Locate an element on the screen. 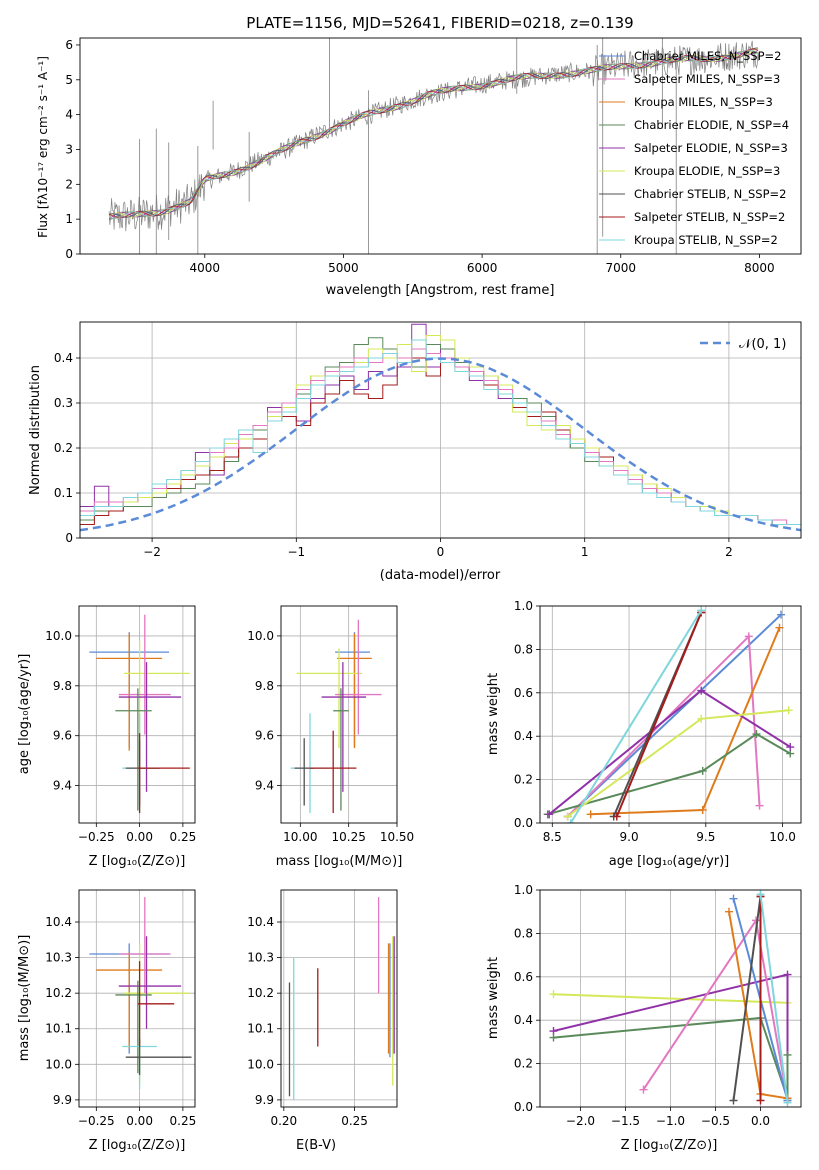 The width and height of the screenshot is (819, 1170). legend-label: Kroupa ELODIE, N_SSP=3 is located at coordinates (707, 171).